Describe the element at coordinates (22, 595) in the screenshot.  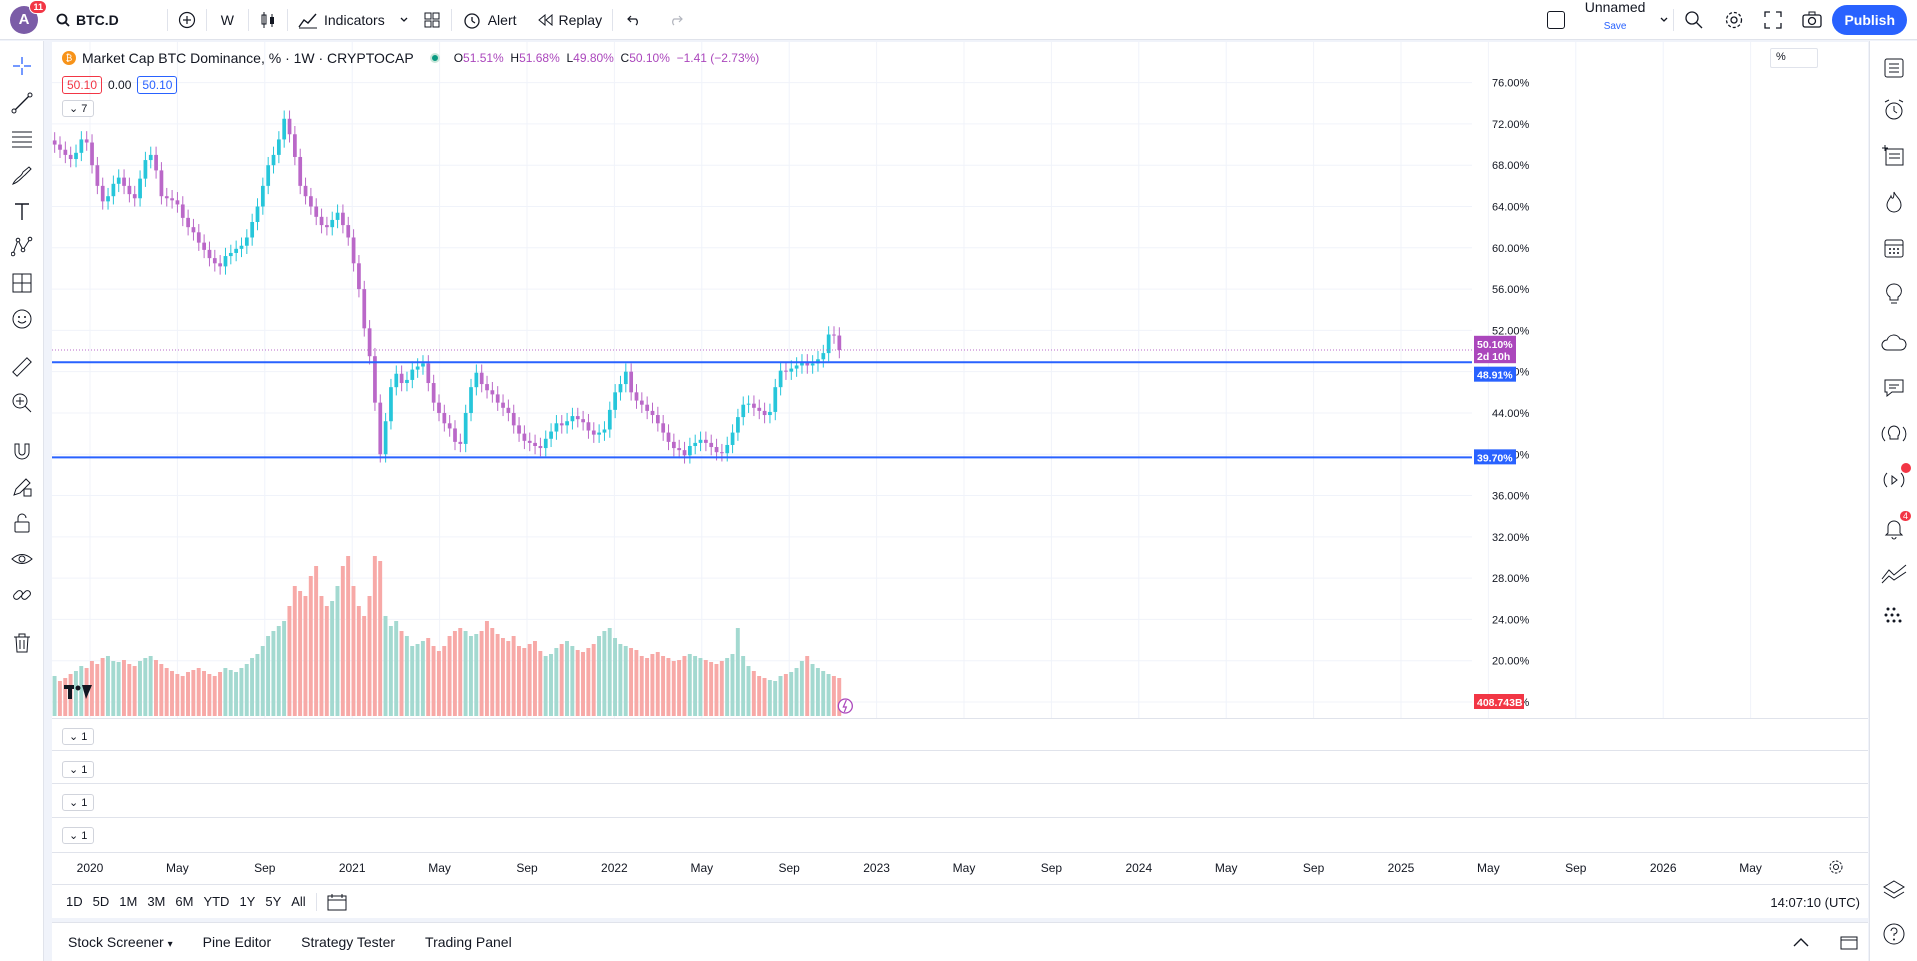
I see `link-icon` at that location.